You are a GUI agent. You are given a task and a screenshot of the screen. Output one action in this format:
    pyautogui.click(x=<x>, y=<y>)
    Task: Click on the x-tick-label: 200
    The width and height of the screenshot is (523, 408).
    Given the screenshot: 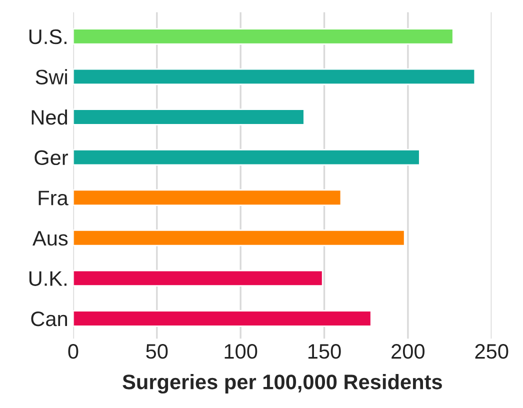 What is the action you would take?
    pyautogui.click(x=408, y=351)
    